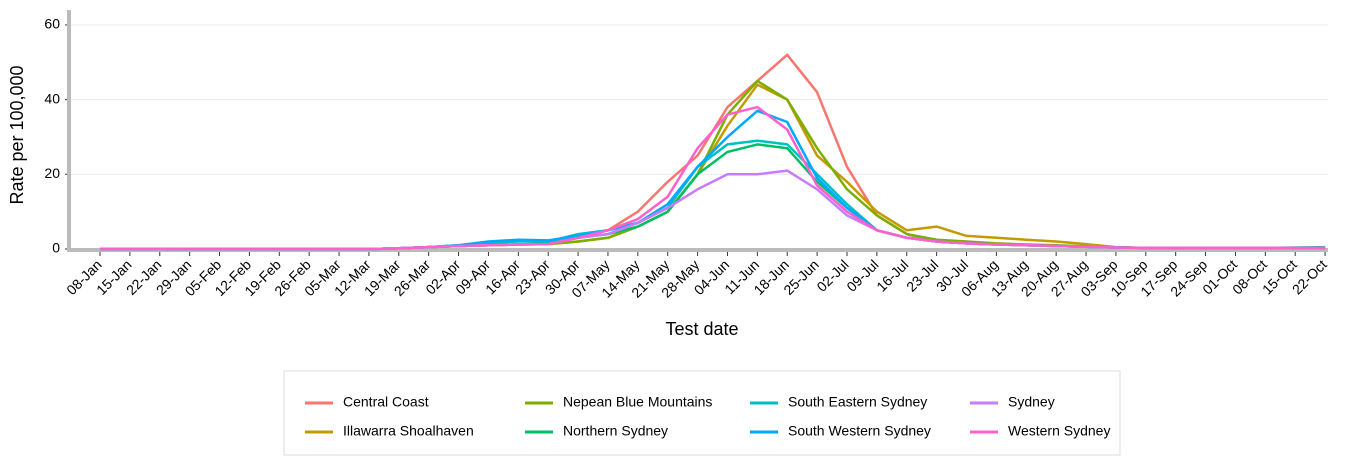 This screenshot has width=1350, height=458. I want to click on y-tick-label: 20, so click(52, 173).